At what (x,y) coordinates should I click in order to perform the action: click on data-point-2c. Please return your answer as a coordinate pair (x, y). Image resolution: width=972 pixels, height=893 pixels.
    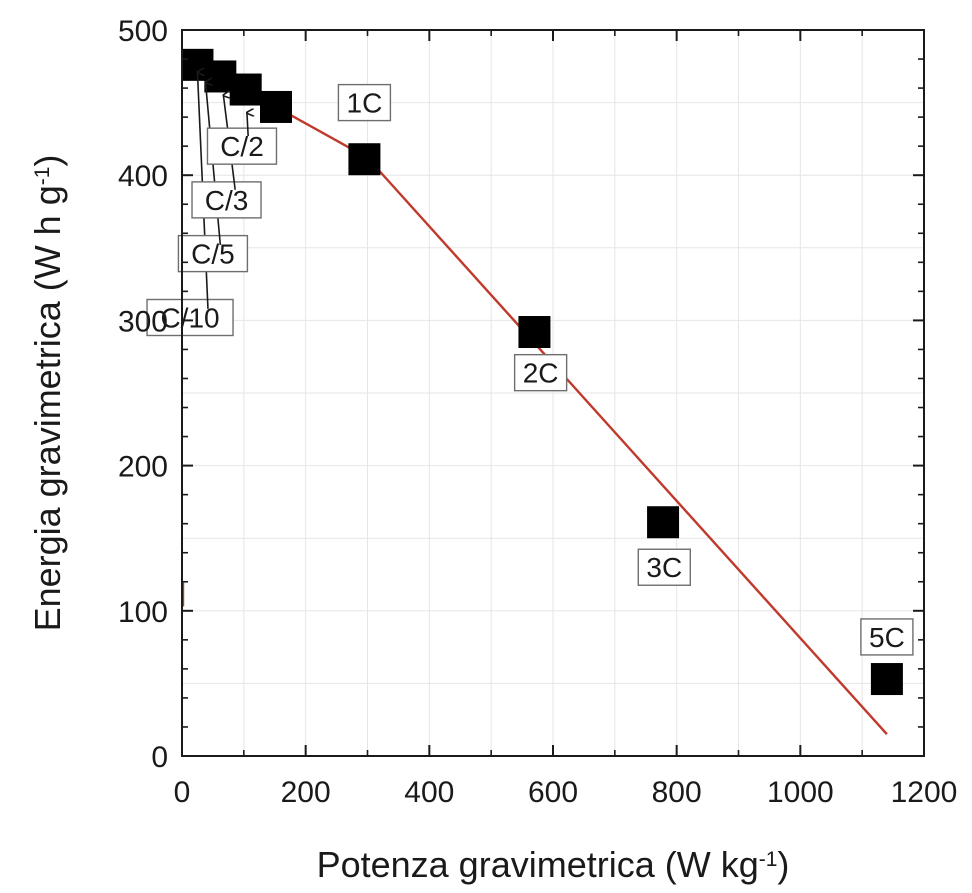
    Looking at the image, I should click on (534, 332).